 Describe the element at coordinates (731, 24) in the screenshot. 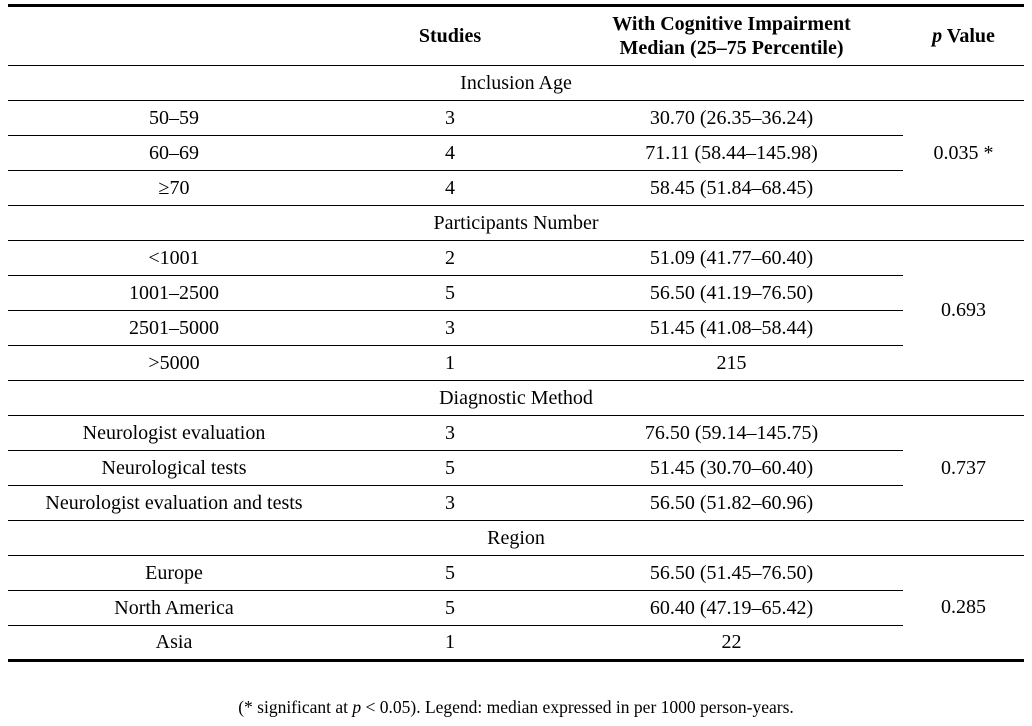

I see `header-median-line1: With Cognitive Impairment` at that location.